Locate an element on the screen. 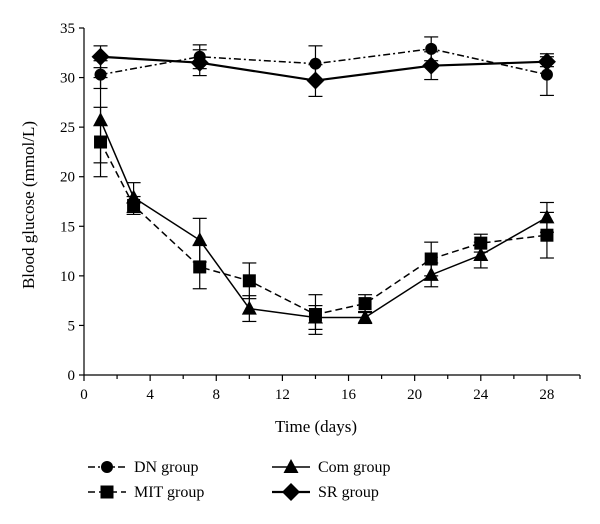 The image size is (600, 524). y-tick-label: 10 is located at coordinates (67, 277).